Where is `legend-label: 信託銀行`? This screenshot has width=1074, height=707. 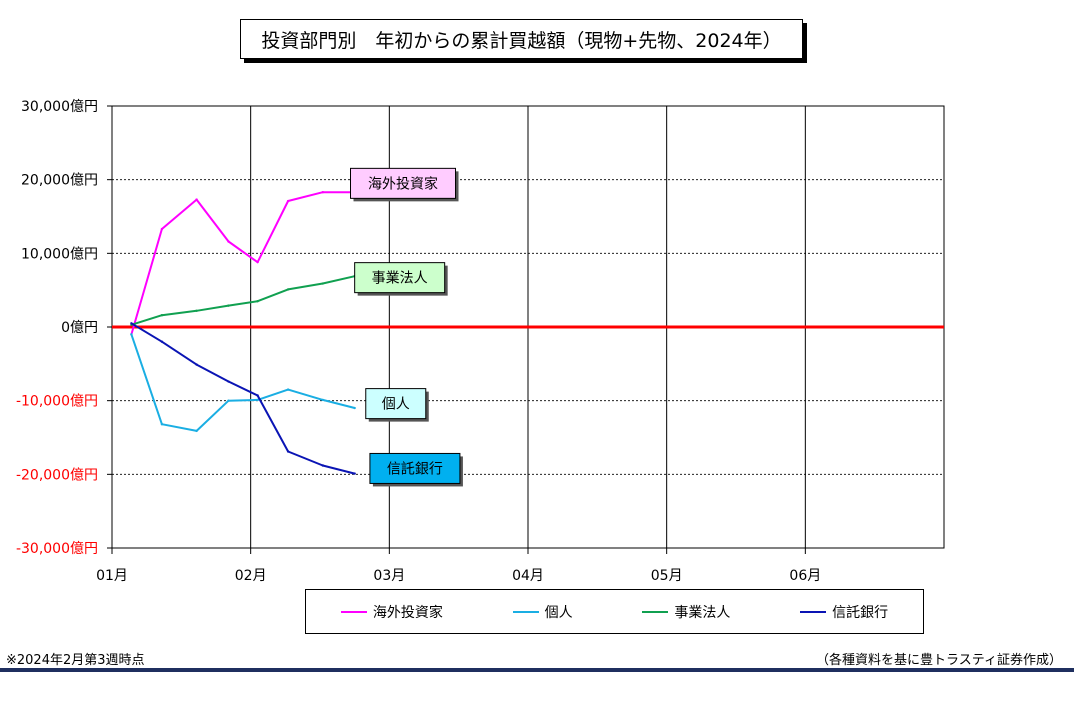 legend-label: 信託銀行 is located at coordinates (860, 612).